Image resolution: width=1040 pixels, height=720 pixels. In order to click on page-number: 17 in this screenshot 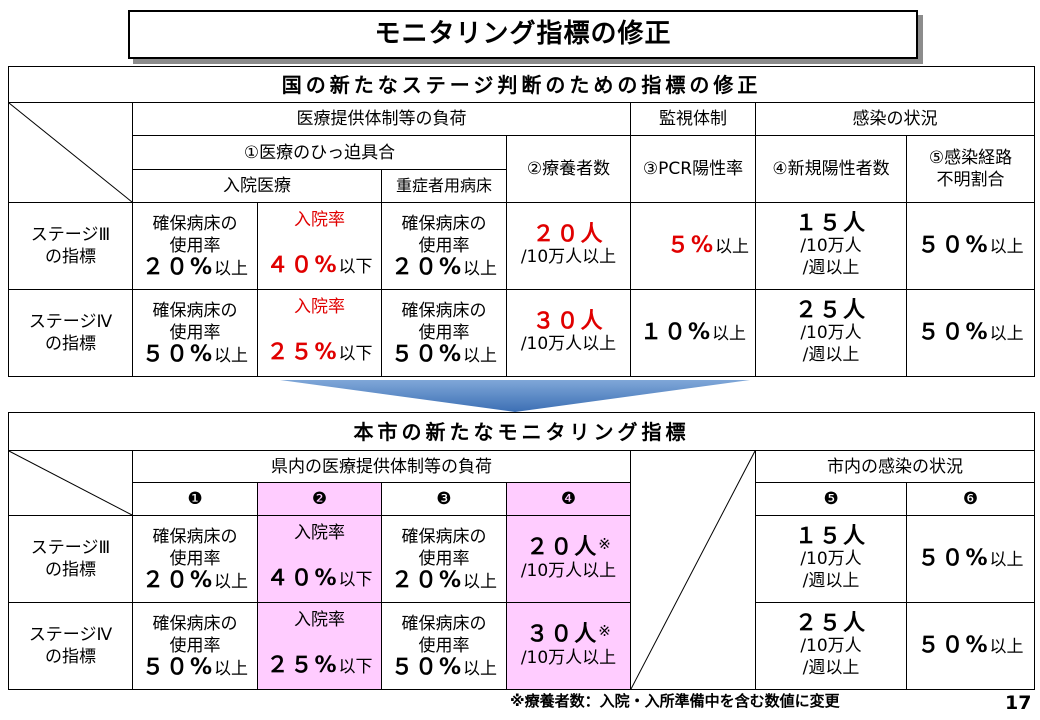, I will do `click(1018, 703)`.